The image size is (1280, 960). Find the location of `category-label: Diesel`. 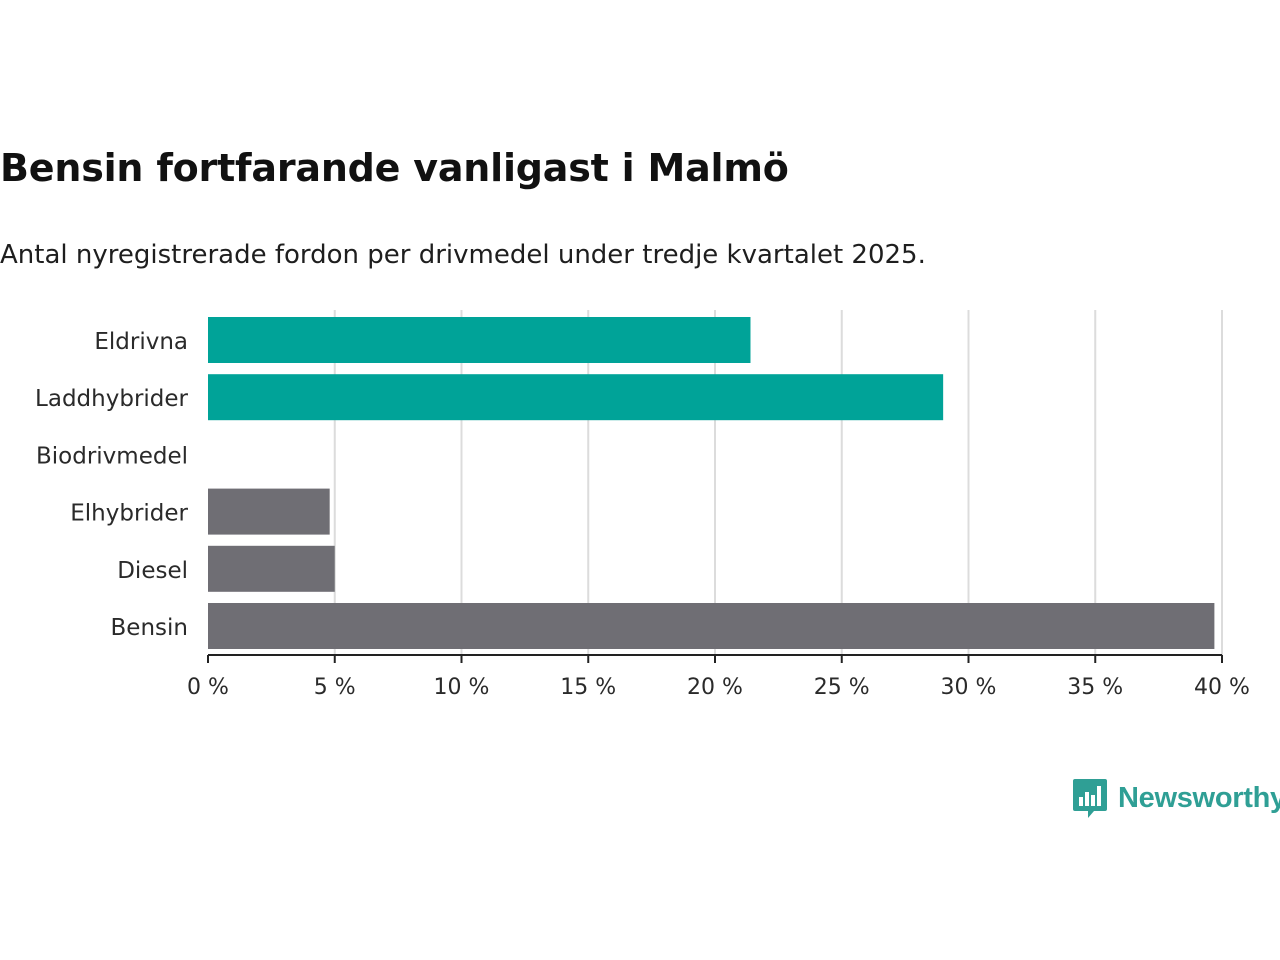

category-label: Diesel is located at coordinates (152, 571).